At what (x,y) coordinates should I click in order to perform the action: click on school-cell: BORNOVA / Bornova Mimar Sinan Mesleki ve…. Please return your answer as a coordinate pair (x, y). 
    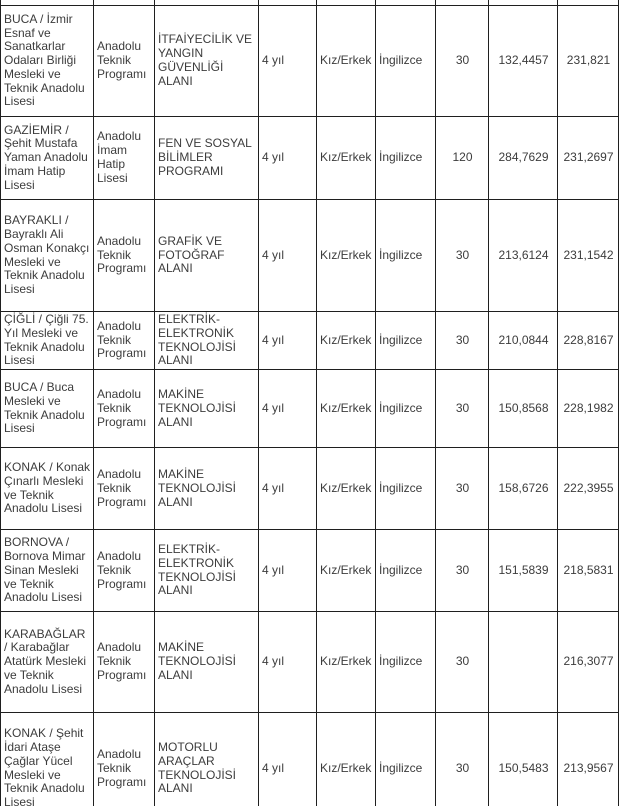
    Looking at the image, I should click on (47, 571).